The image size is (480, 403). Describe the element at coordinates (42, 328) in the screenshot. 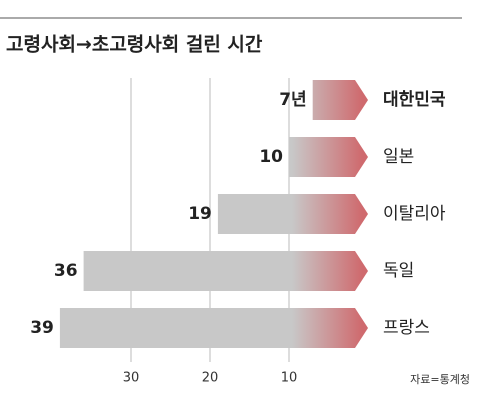

I see `value-label: 39` at that location.